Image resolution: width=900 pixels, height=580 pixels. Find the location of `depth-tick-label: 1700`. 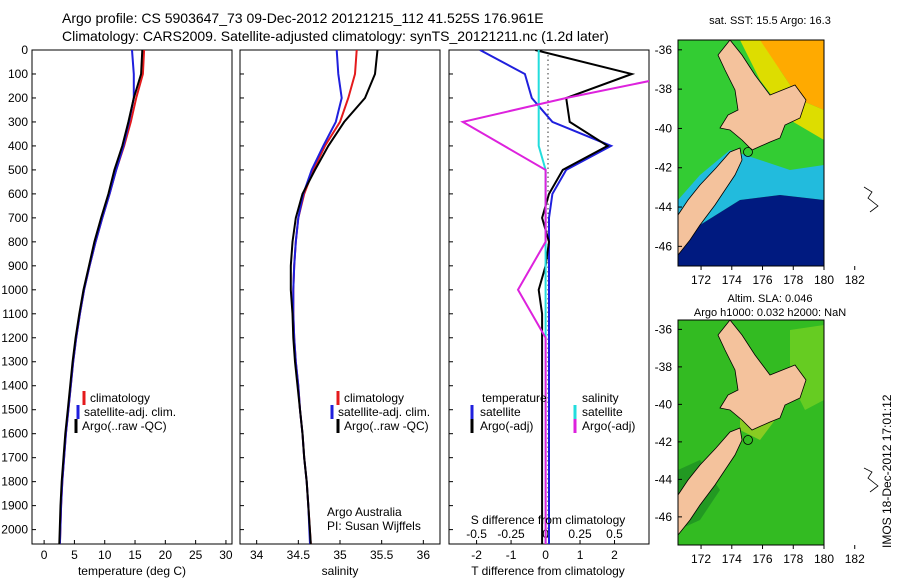

depth-tick-label: 1700 is located at coordinates (14, 458).